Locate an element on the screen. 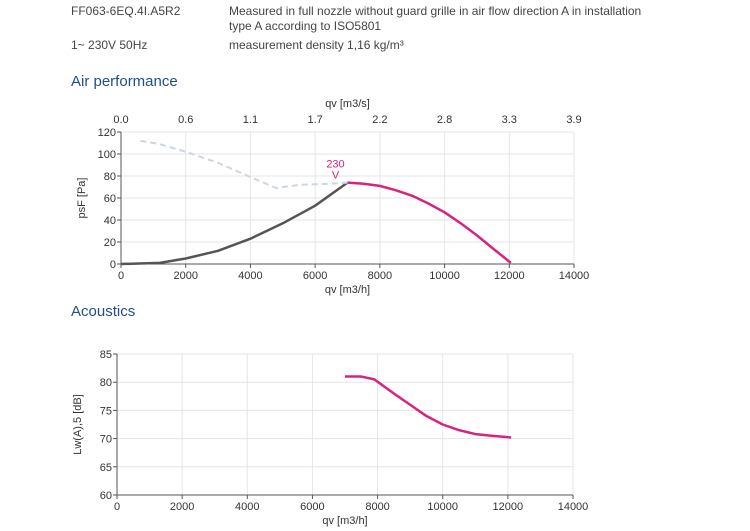 The image size is (750, 531). series-system is located at coordinates (234, 223).